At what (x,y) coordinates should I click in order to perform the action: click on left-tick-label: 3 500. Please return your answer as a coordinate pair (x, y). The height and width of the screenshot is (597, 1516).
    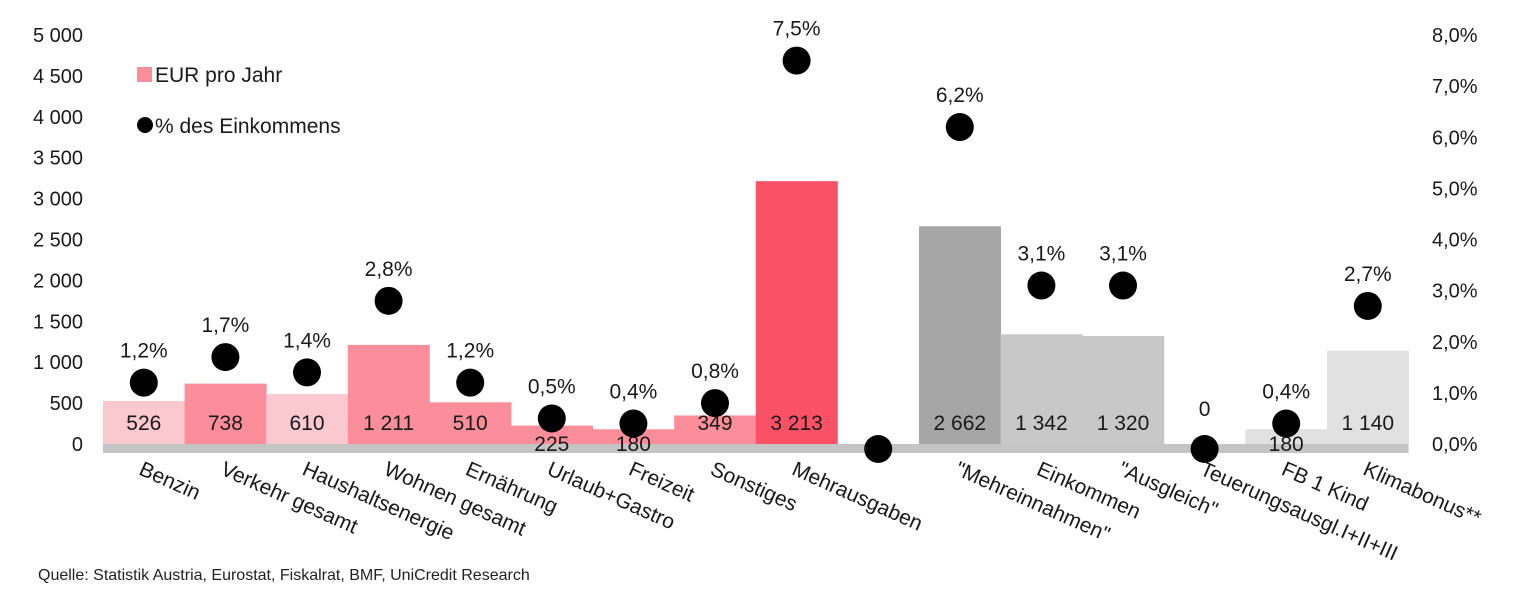
    Looking at the image, I should click on (58, 159).